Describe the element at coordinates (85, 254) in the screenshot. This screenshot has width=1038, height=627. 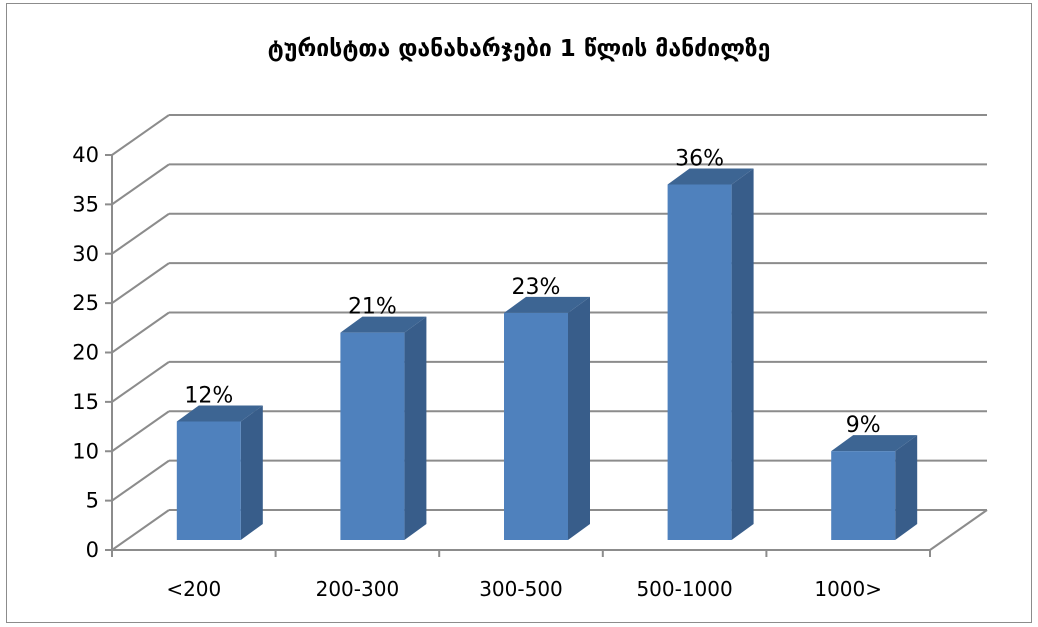
I see `y-tick-label: 30` at that location.